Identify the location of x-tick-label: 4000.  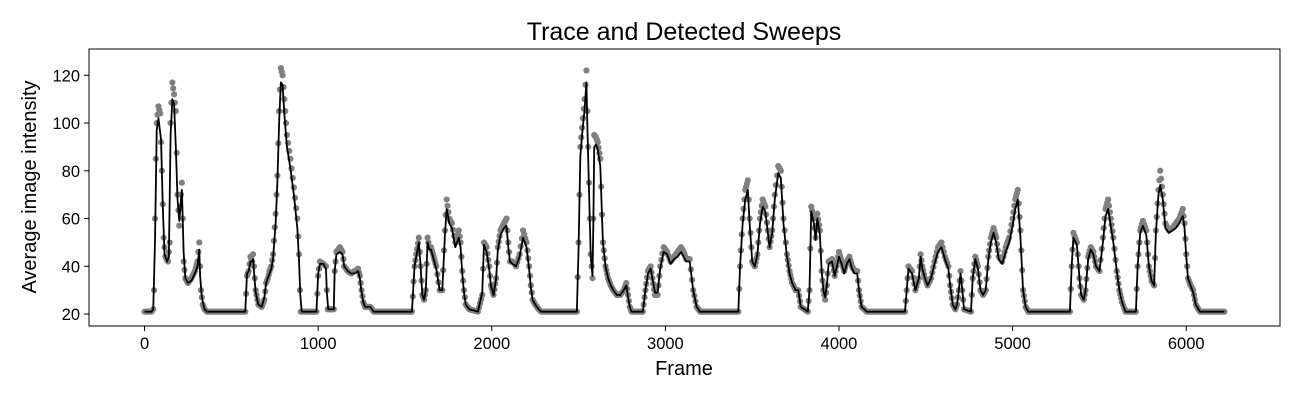
(839, 344).